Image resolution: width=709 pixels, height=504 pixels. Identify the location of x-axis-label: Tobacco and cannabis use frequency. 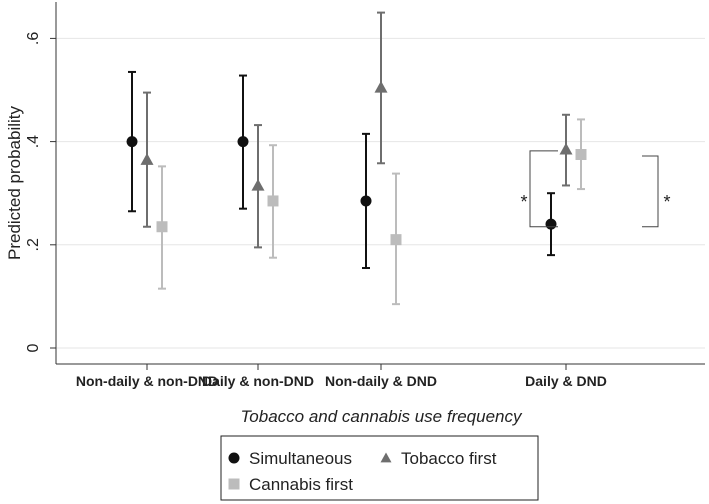
(381, 416).